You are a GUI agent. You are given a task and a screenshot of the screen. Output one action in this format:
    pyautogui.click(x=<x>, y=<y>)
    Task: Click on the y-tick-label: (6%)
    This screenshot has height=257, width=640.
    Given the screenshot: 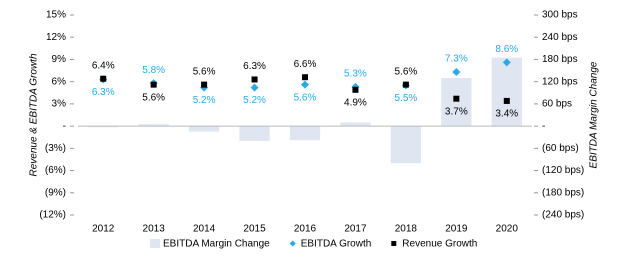 What is the action you would take?
    pyautogui.click(x=55, y=170)
    